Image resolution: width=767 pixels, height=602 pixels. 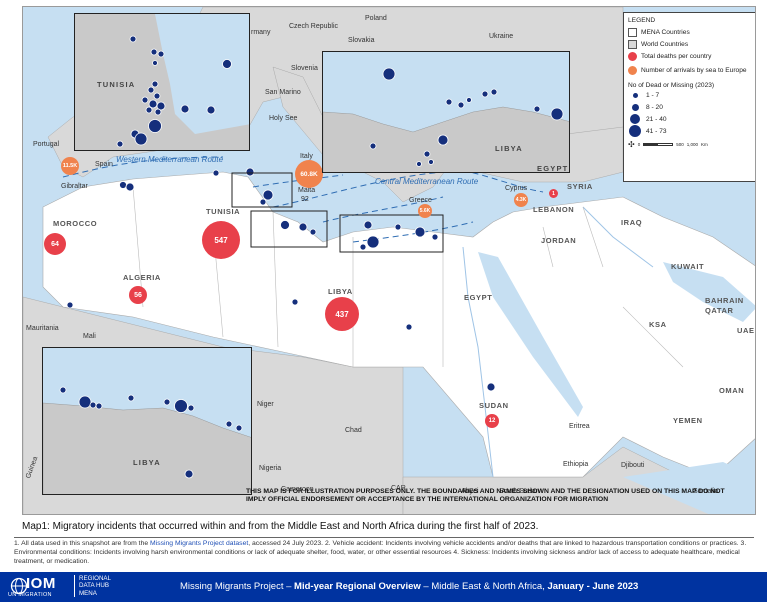 What do you see at coordinates (653, 95) in the screenshot?
I see `legend-size-label: 1 - 7` at bounding box center [653, 95].